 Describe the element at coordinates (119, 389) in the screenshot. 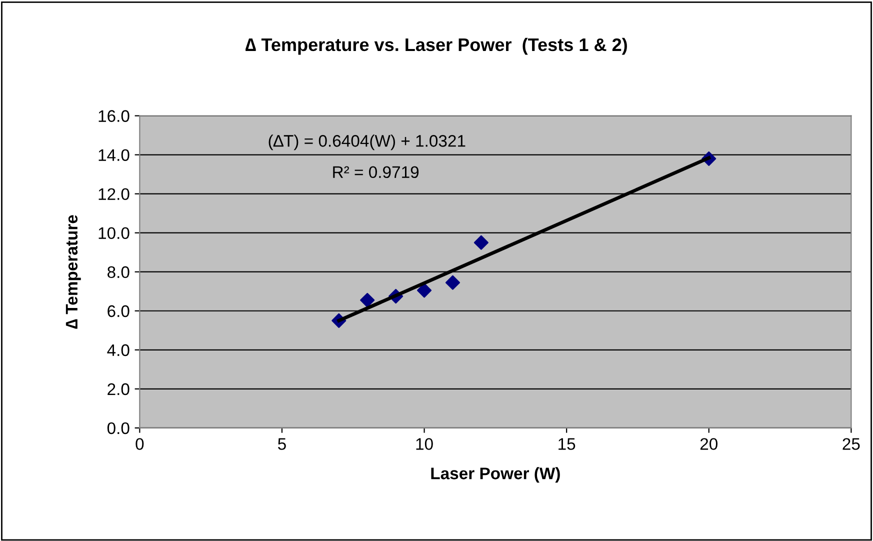

I see `y-tick-label: 2.0` at that location.